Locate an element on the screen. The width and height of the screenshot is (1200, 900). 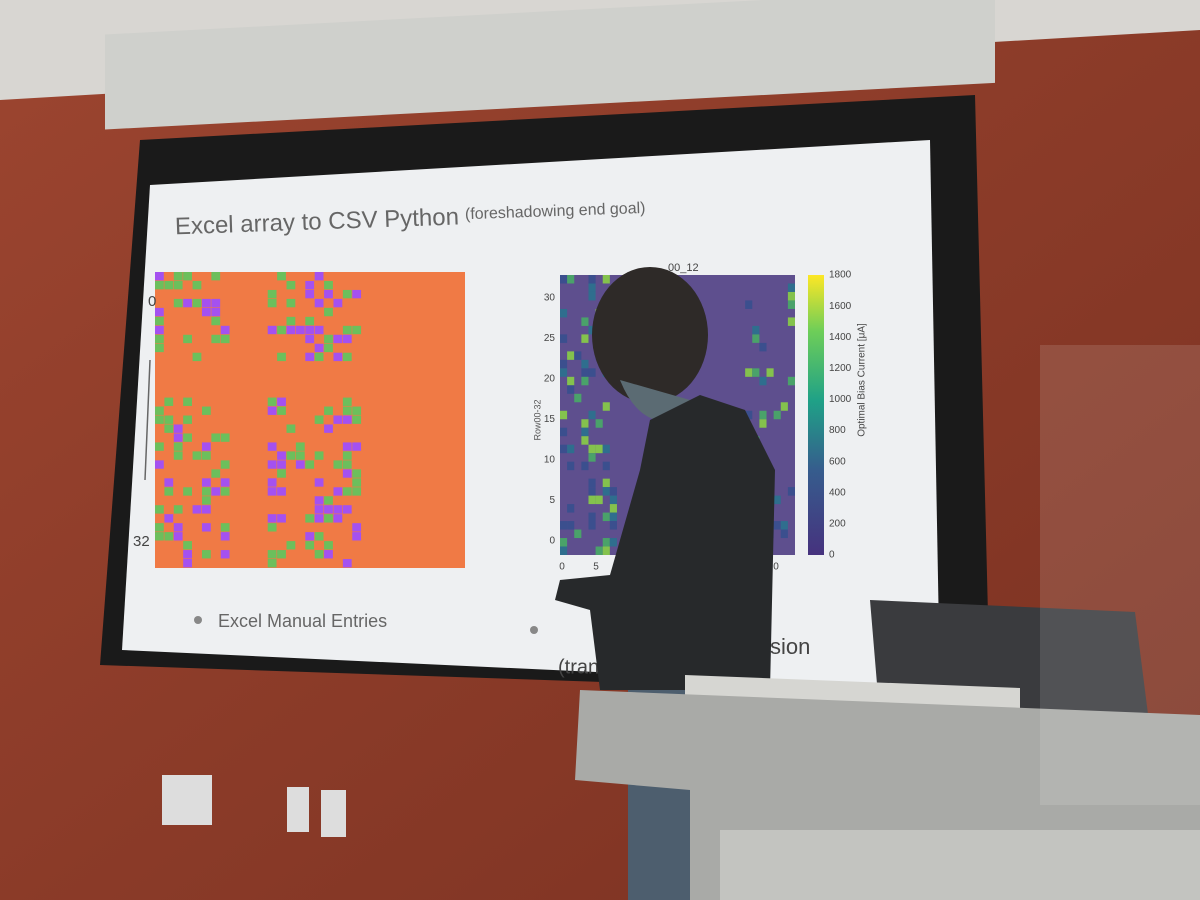
colorbar-tick-label: 800 is located at coordinates (837, 430).